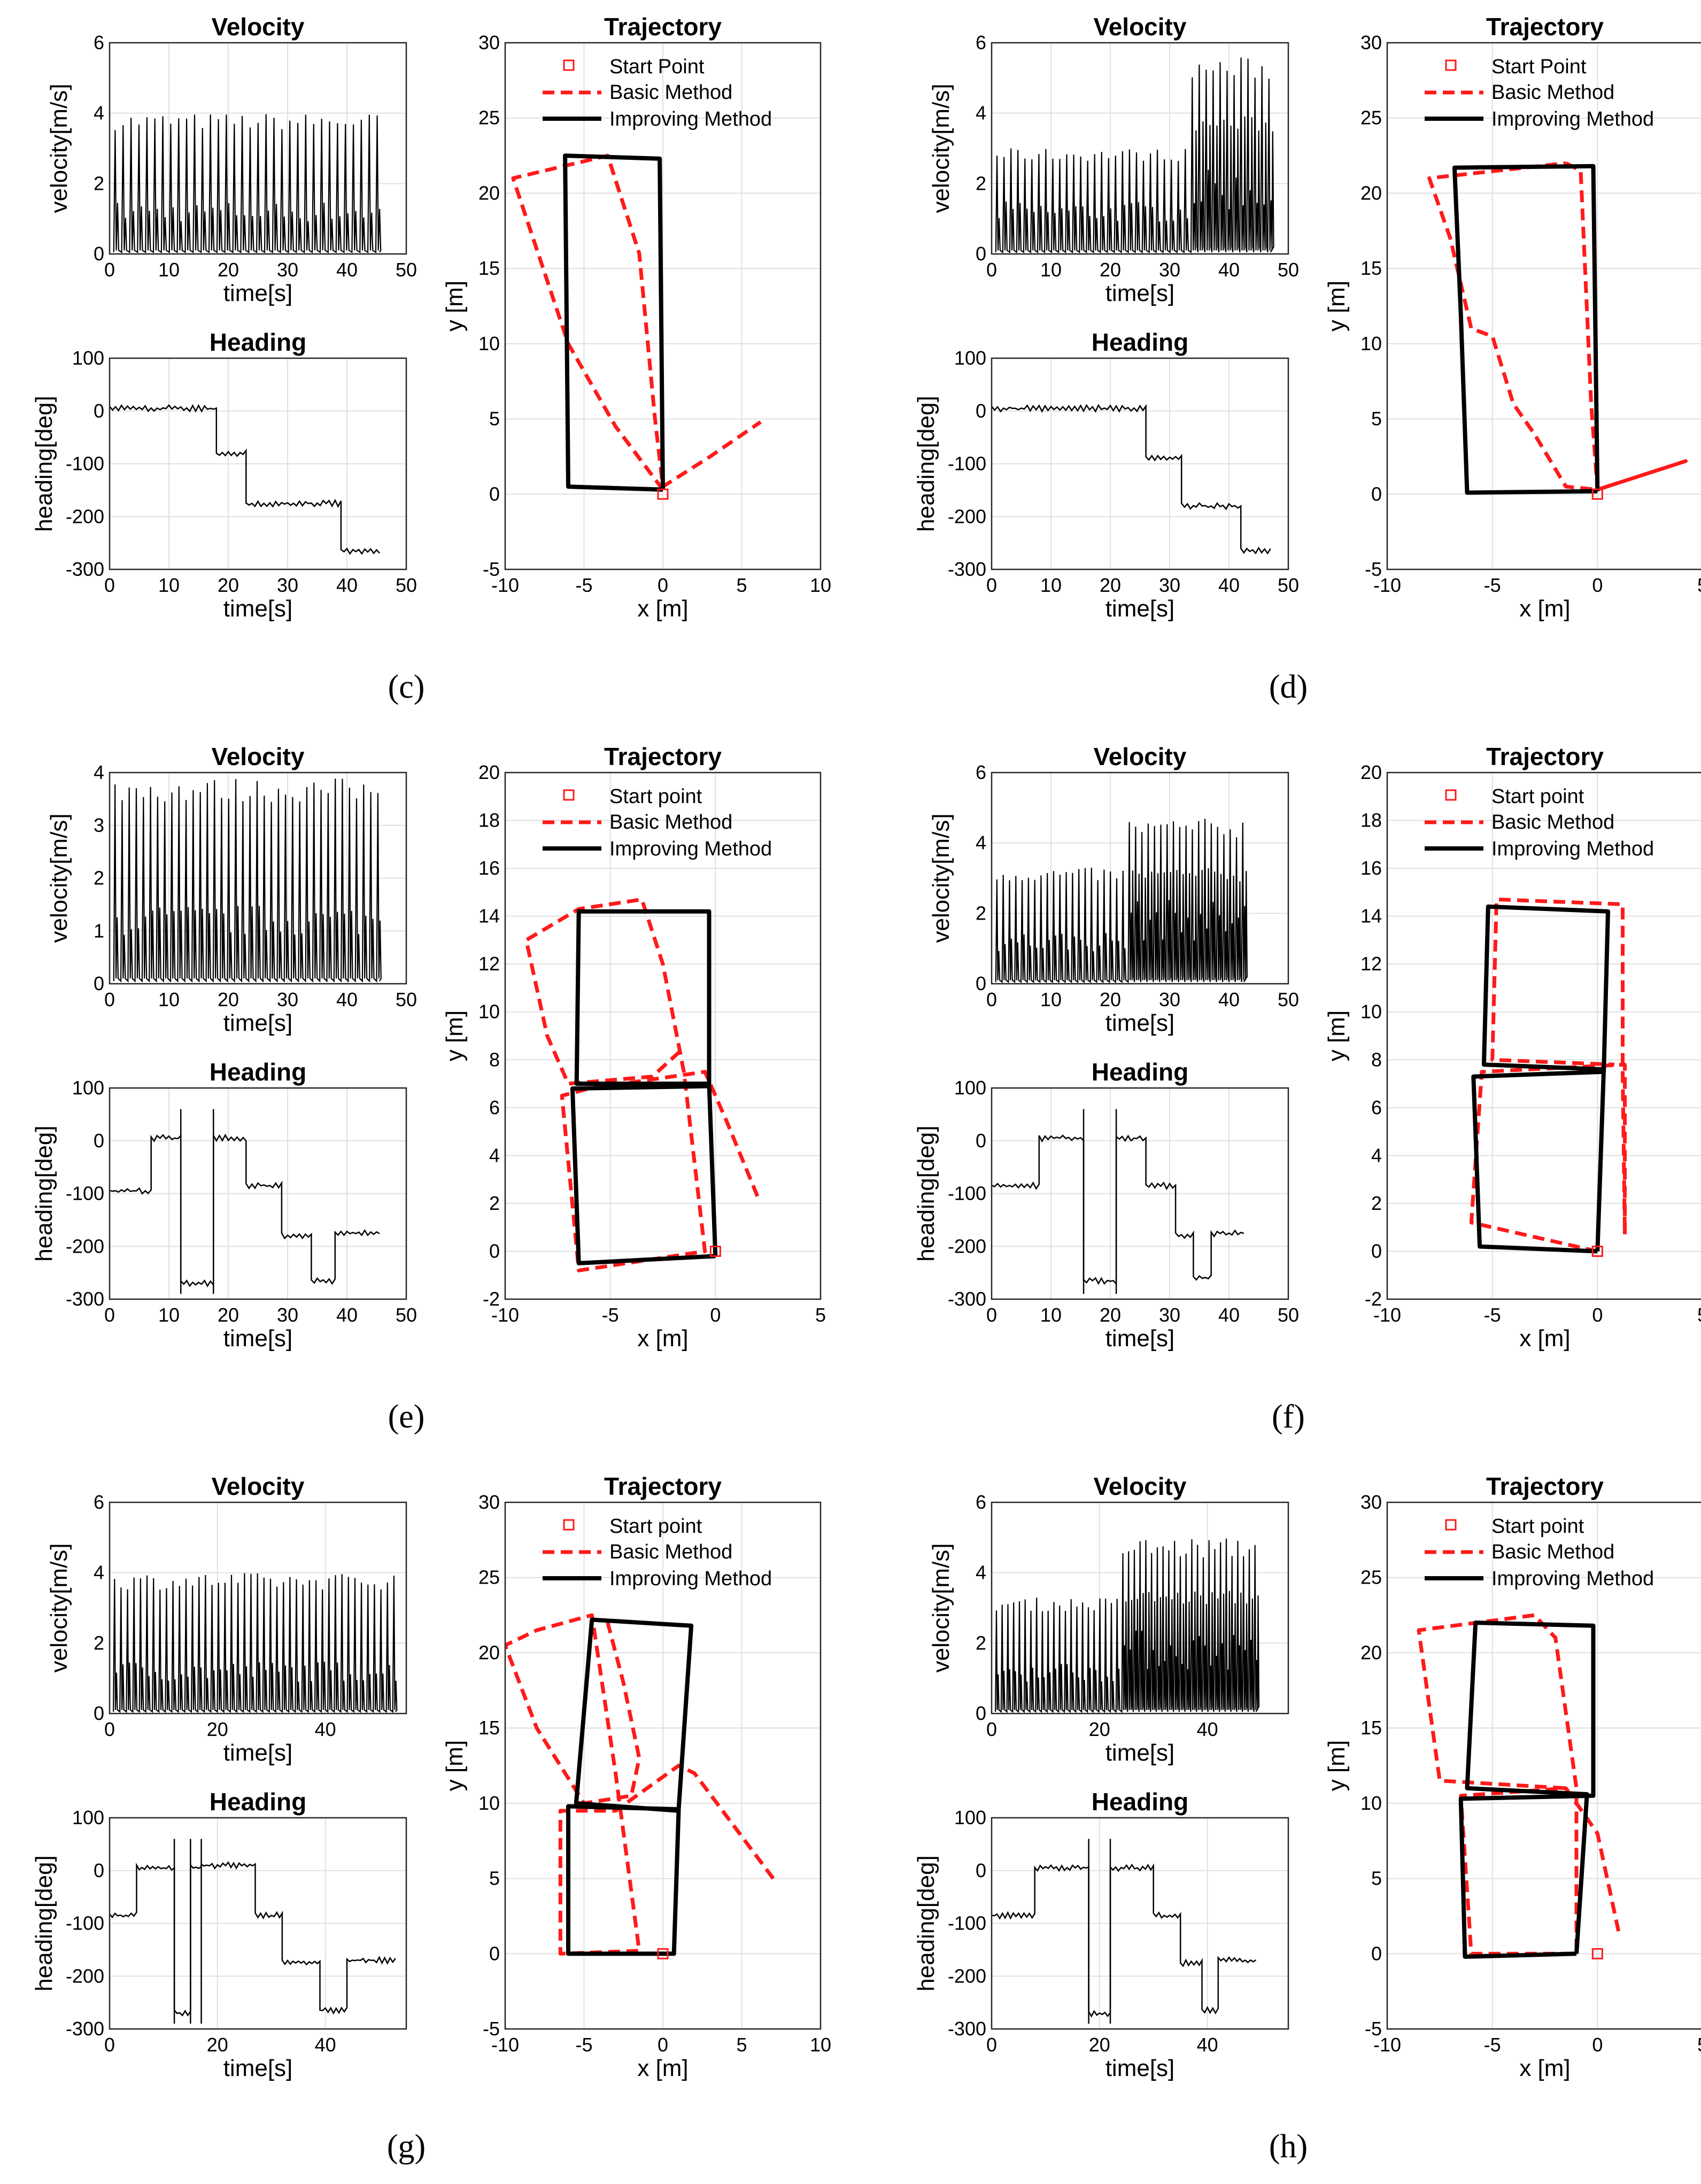 The image size is (1701, 2184). What do you see at coordinates (99, 878) in the screenshot?
I see `velocity-ytick-label: 2` at bounding box center [99, 878].